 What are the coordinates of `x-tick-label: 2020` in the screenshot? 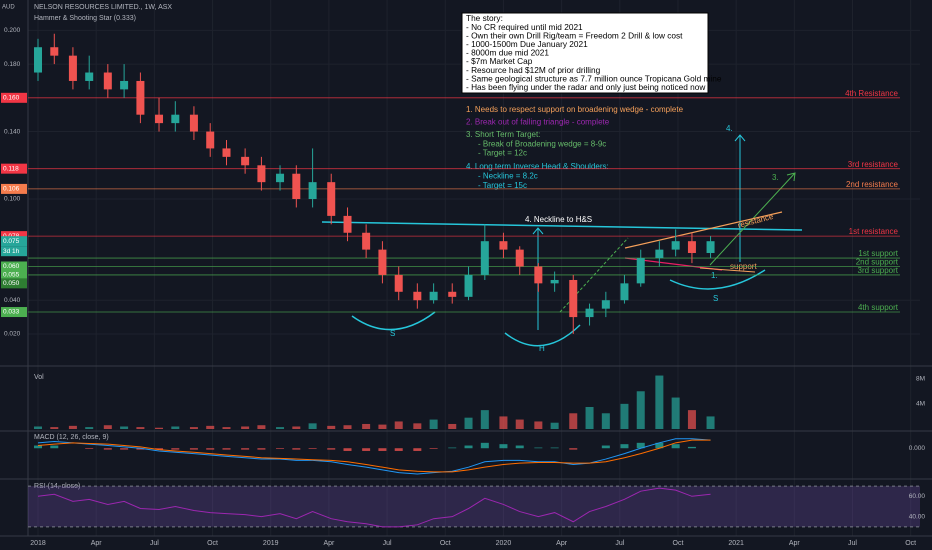 It's located at (504, 543).